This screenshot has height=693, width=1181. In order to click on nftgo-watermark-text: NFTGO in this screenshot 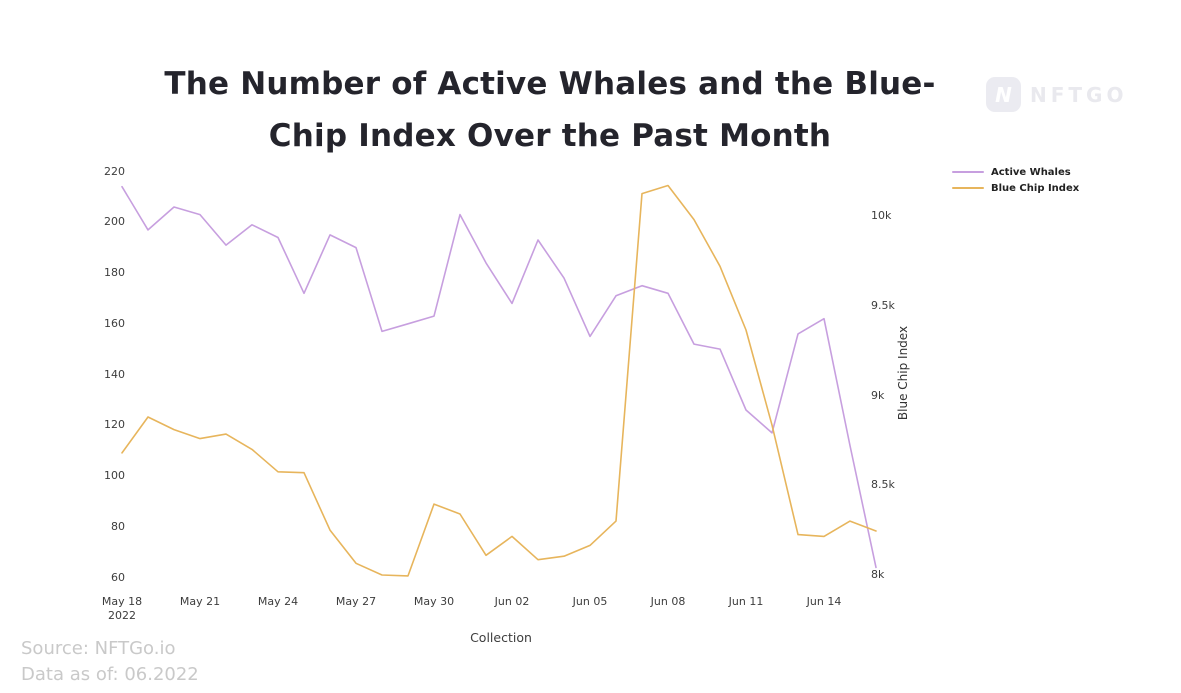, I will do `click(1079, 94)`.